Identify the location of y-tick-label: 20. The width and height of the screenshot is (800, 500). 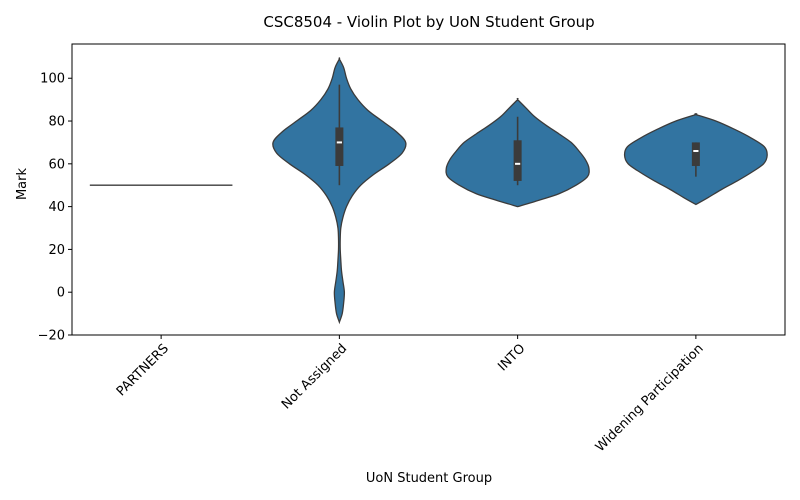
(56, 250).